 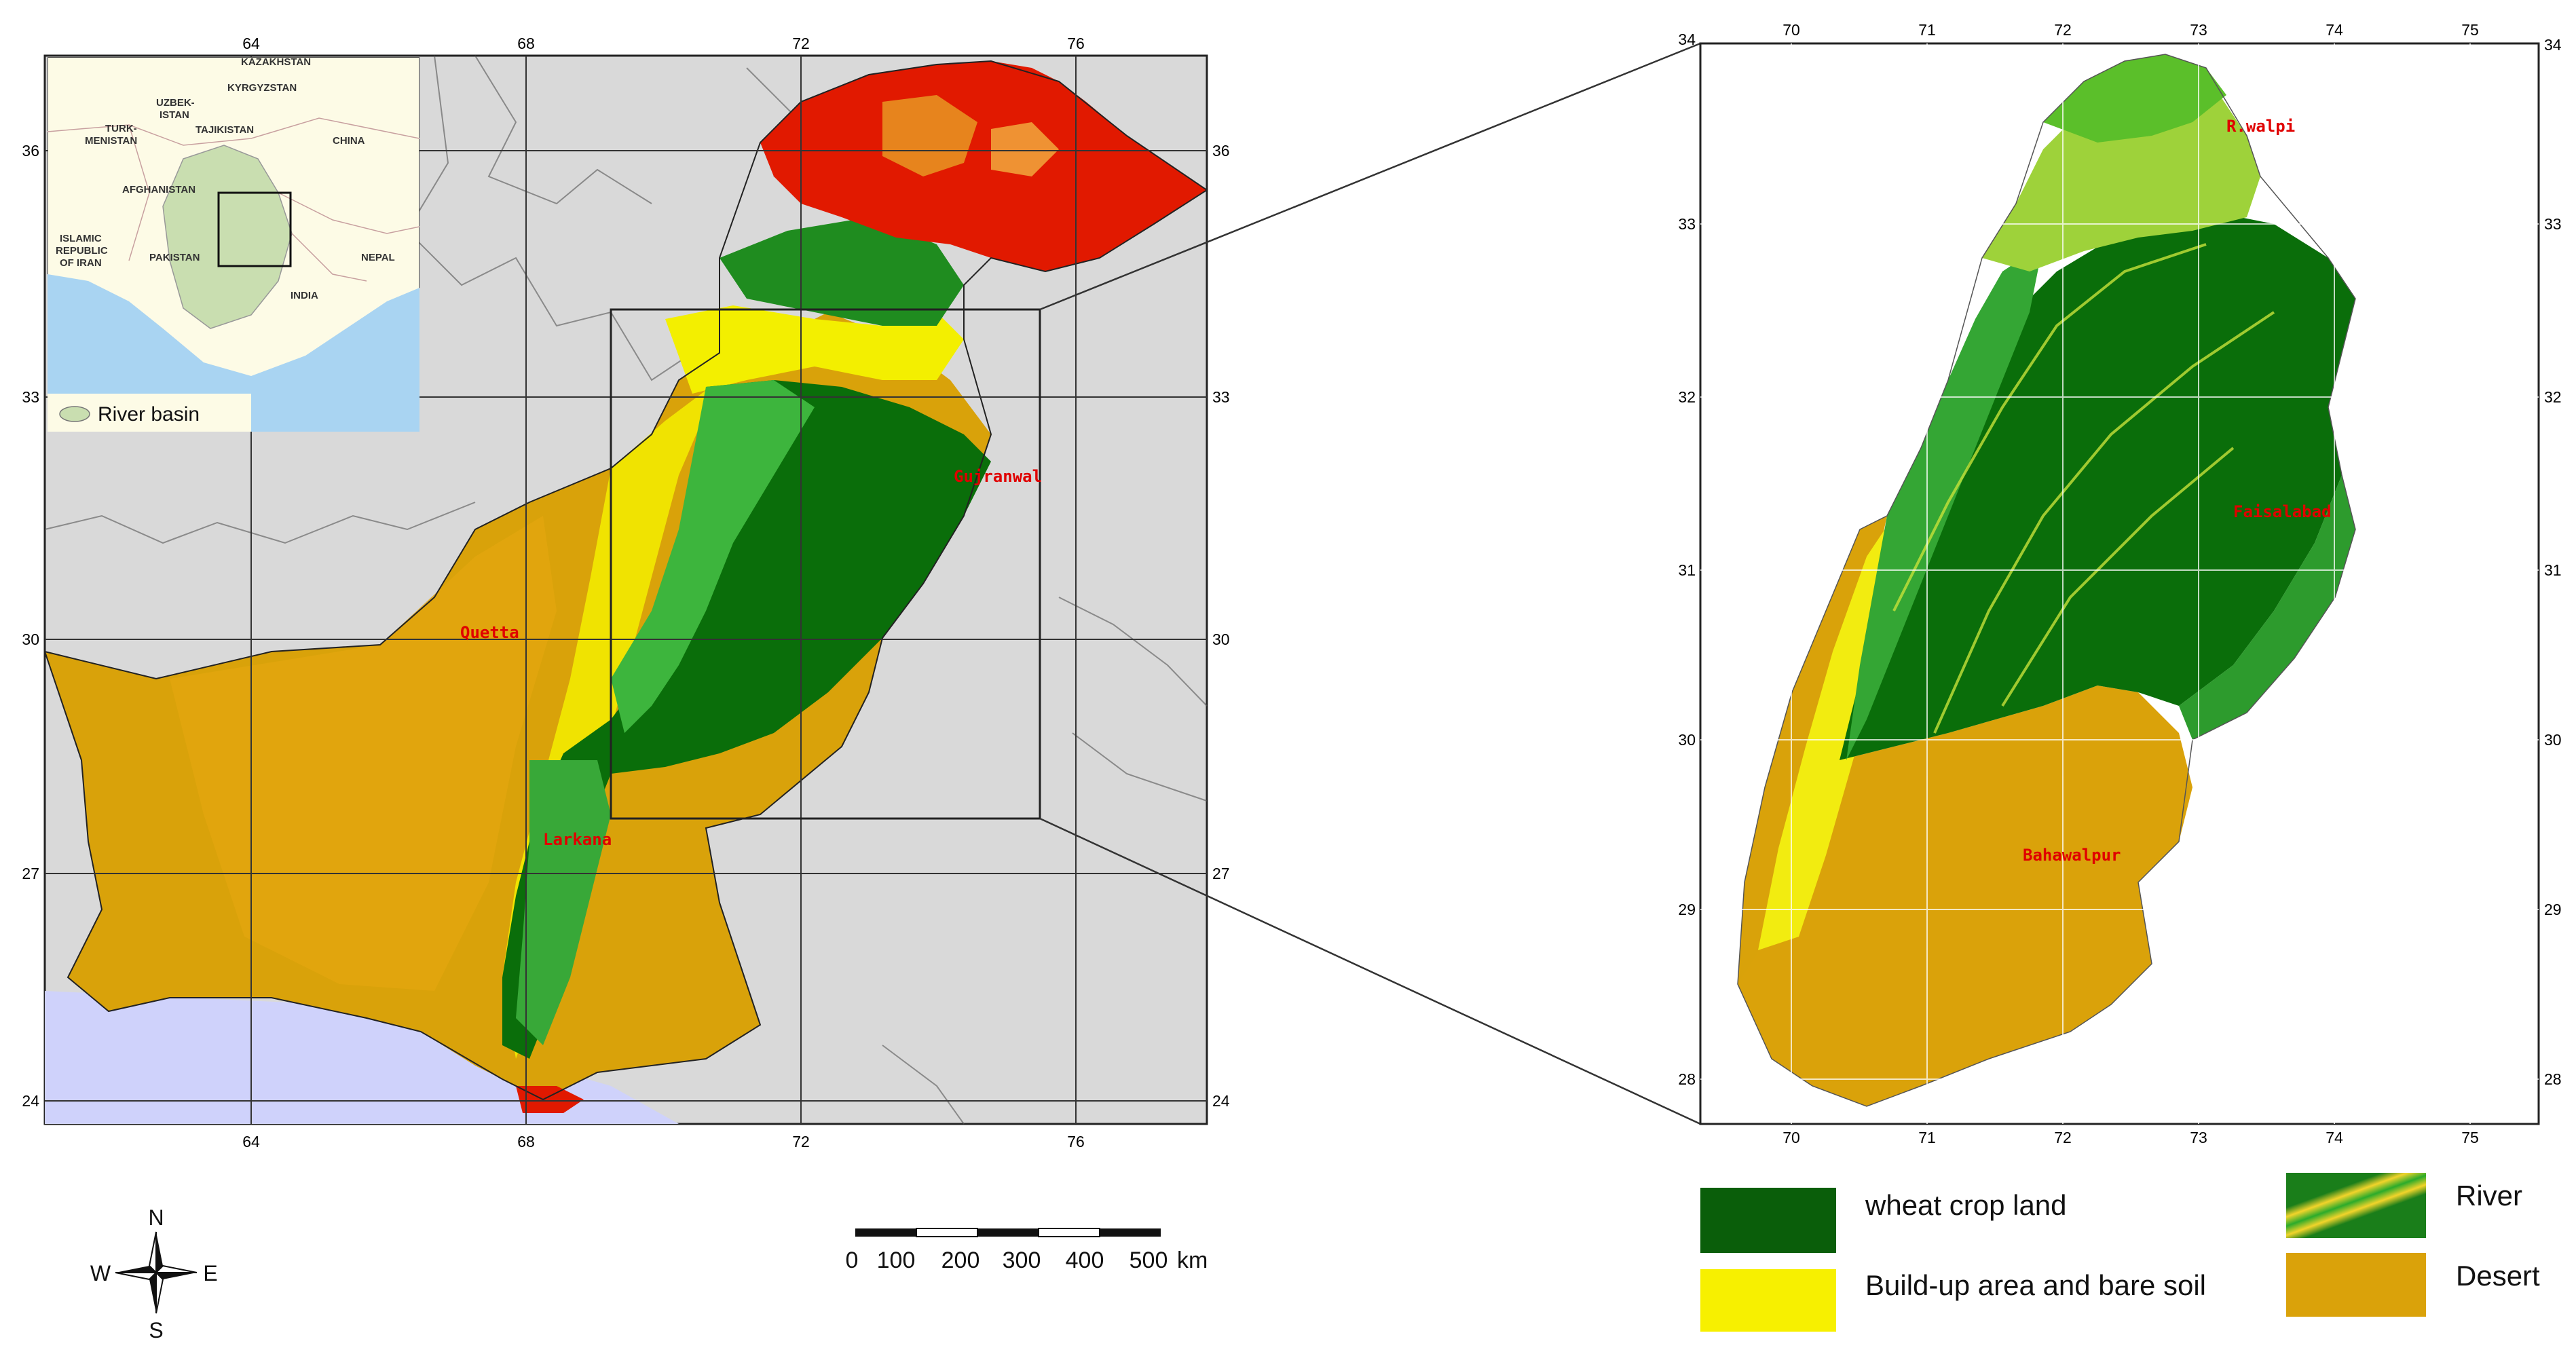 I want to click on scale-label-100: 100, so click(x=897, y=1260).